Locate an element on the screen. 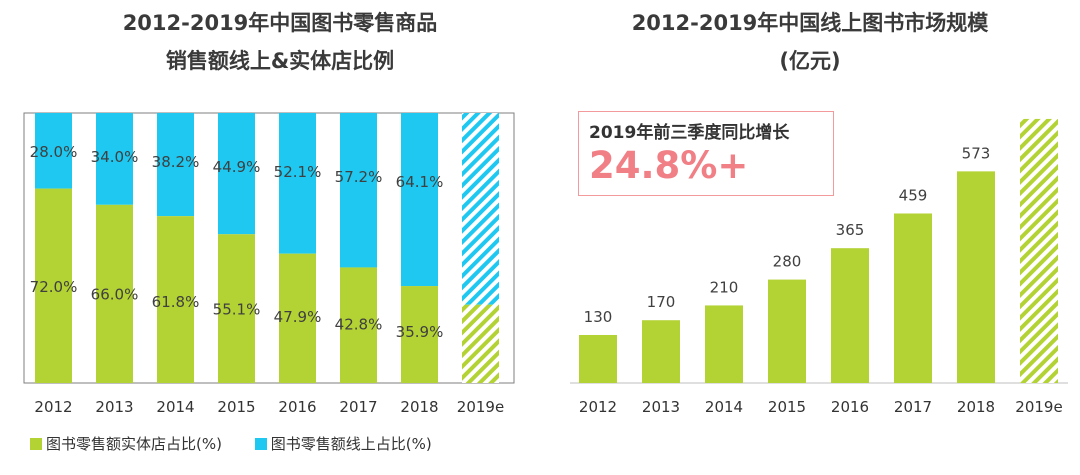  right-bar-2018 is located at coordinates (976, 277).